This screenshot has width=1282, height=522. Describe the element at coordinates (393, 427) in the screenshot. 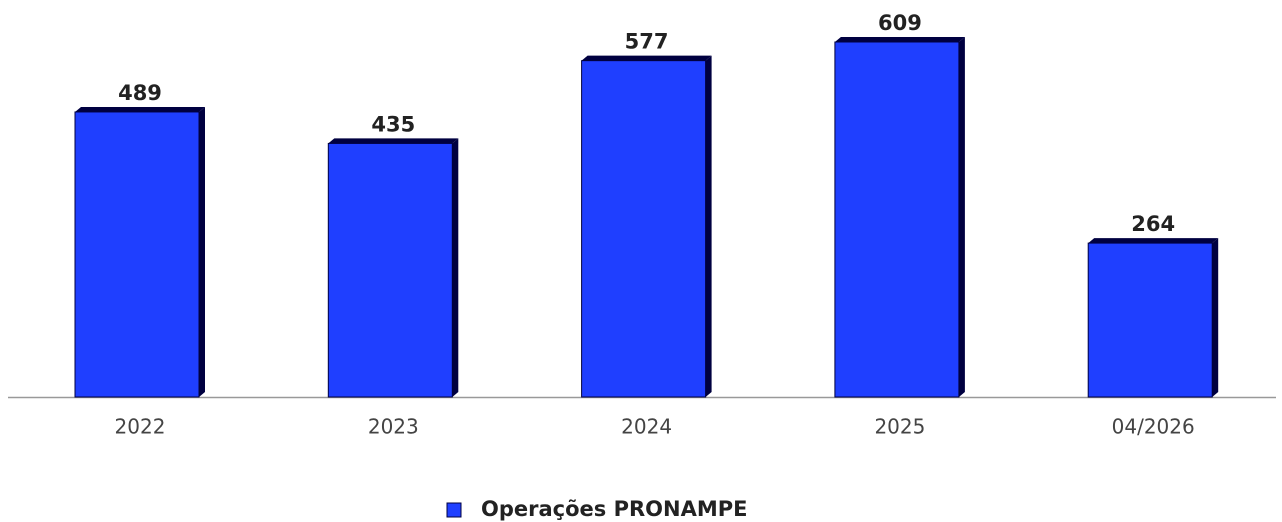

I see `x-tick-label: 2023` at that location.